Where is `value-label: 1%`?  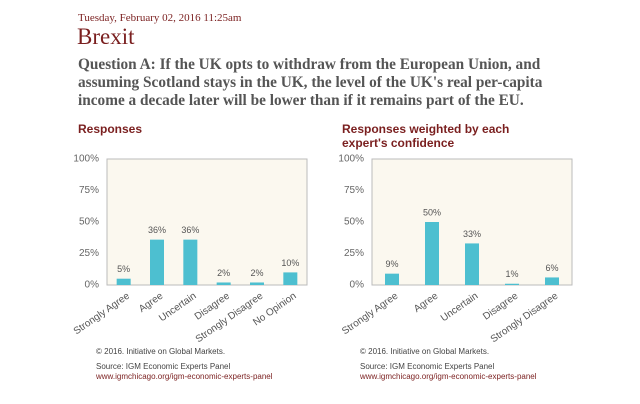 value-label: 1% is located at coordinates (511, 274).